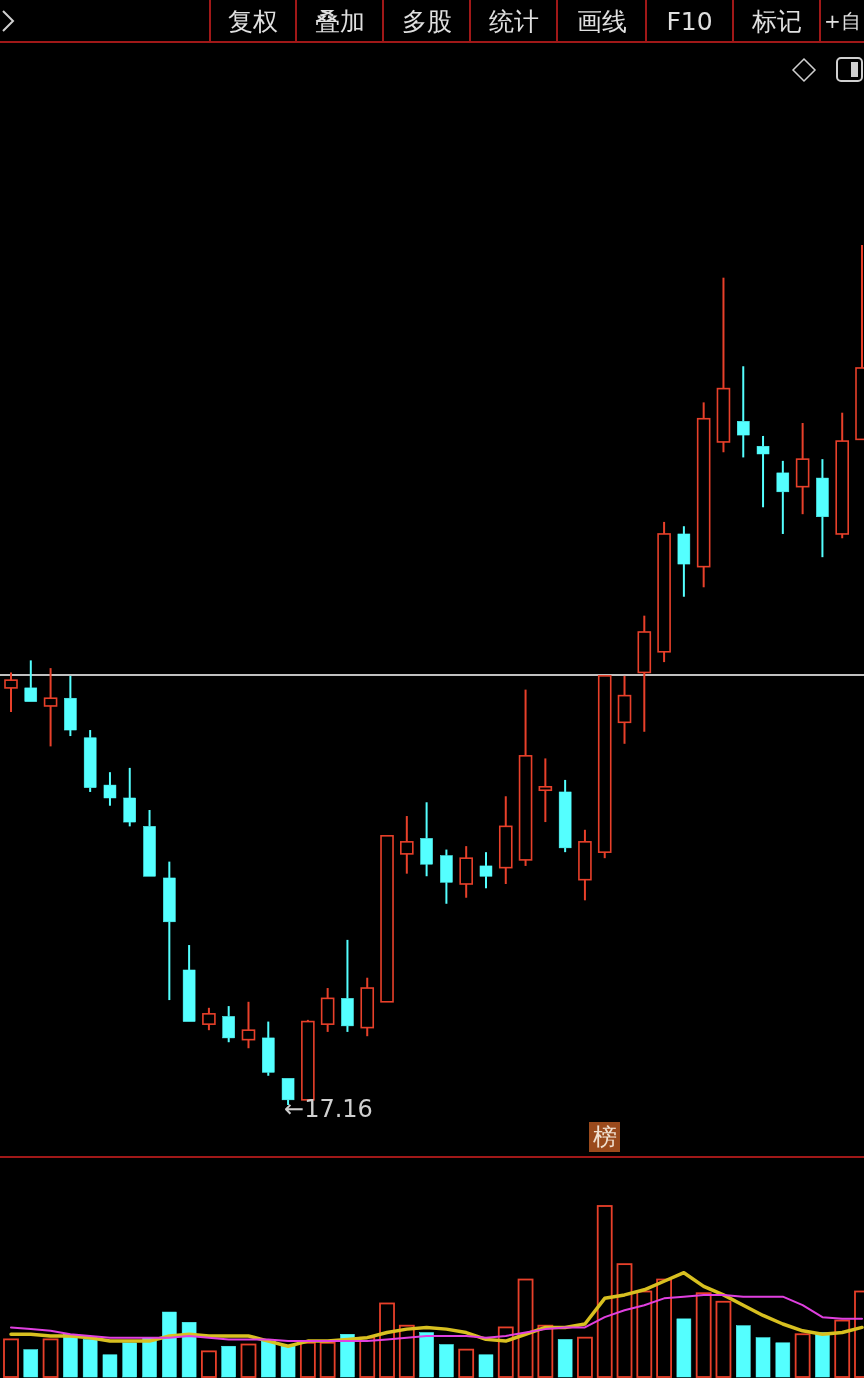 The width and height of the screenshot is (864, 1378). What do you see at coordinates (842, 21) in the screenshot?
I see `text: +自` at bounding box center [842, 21].